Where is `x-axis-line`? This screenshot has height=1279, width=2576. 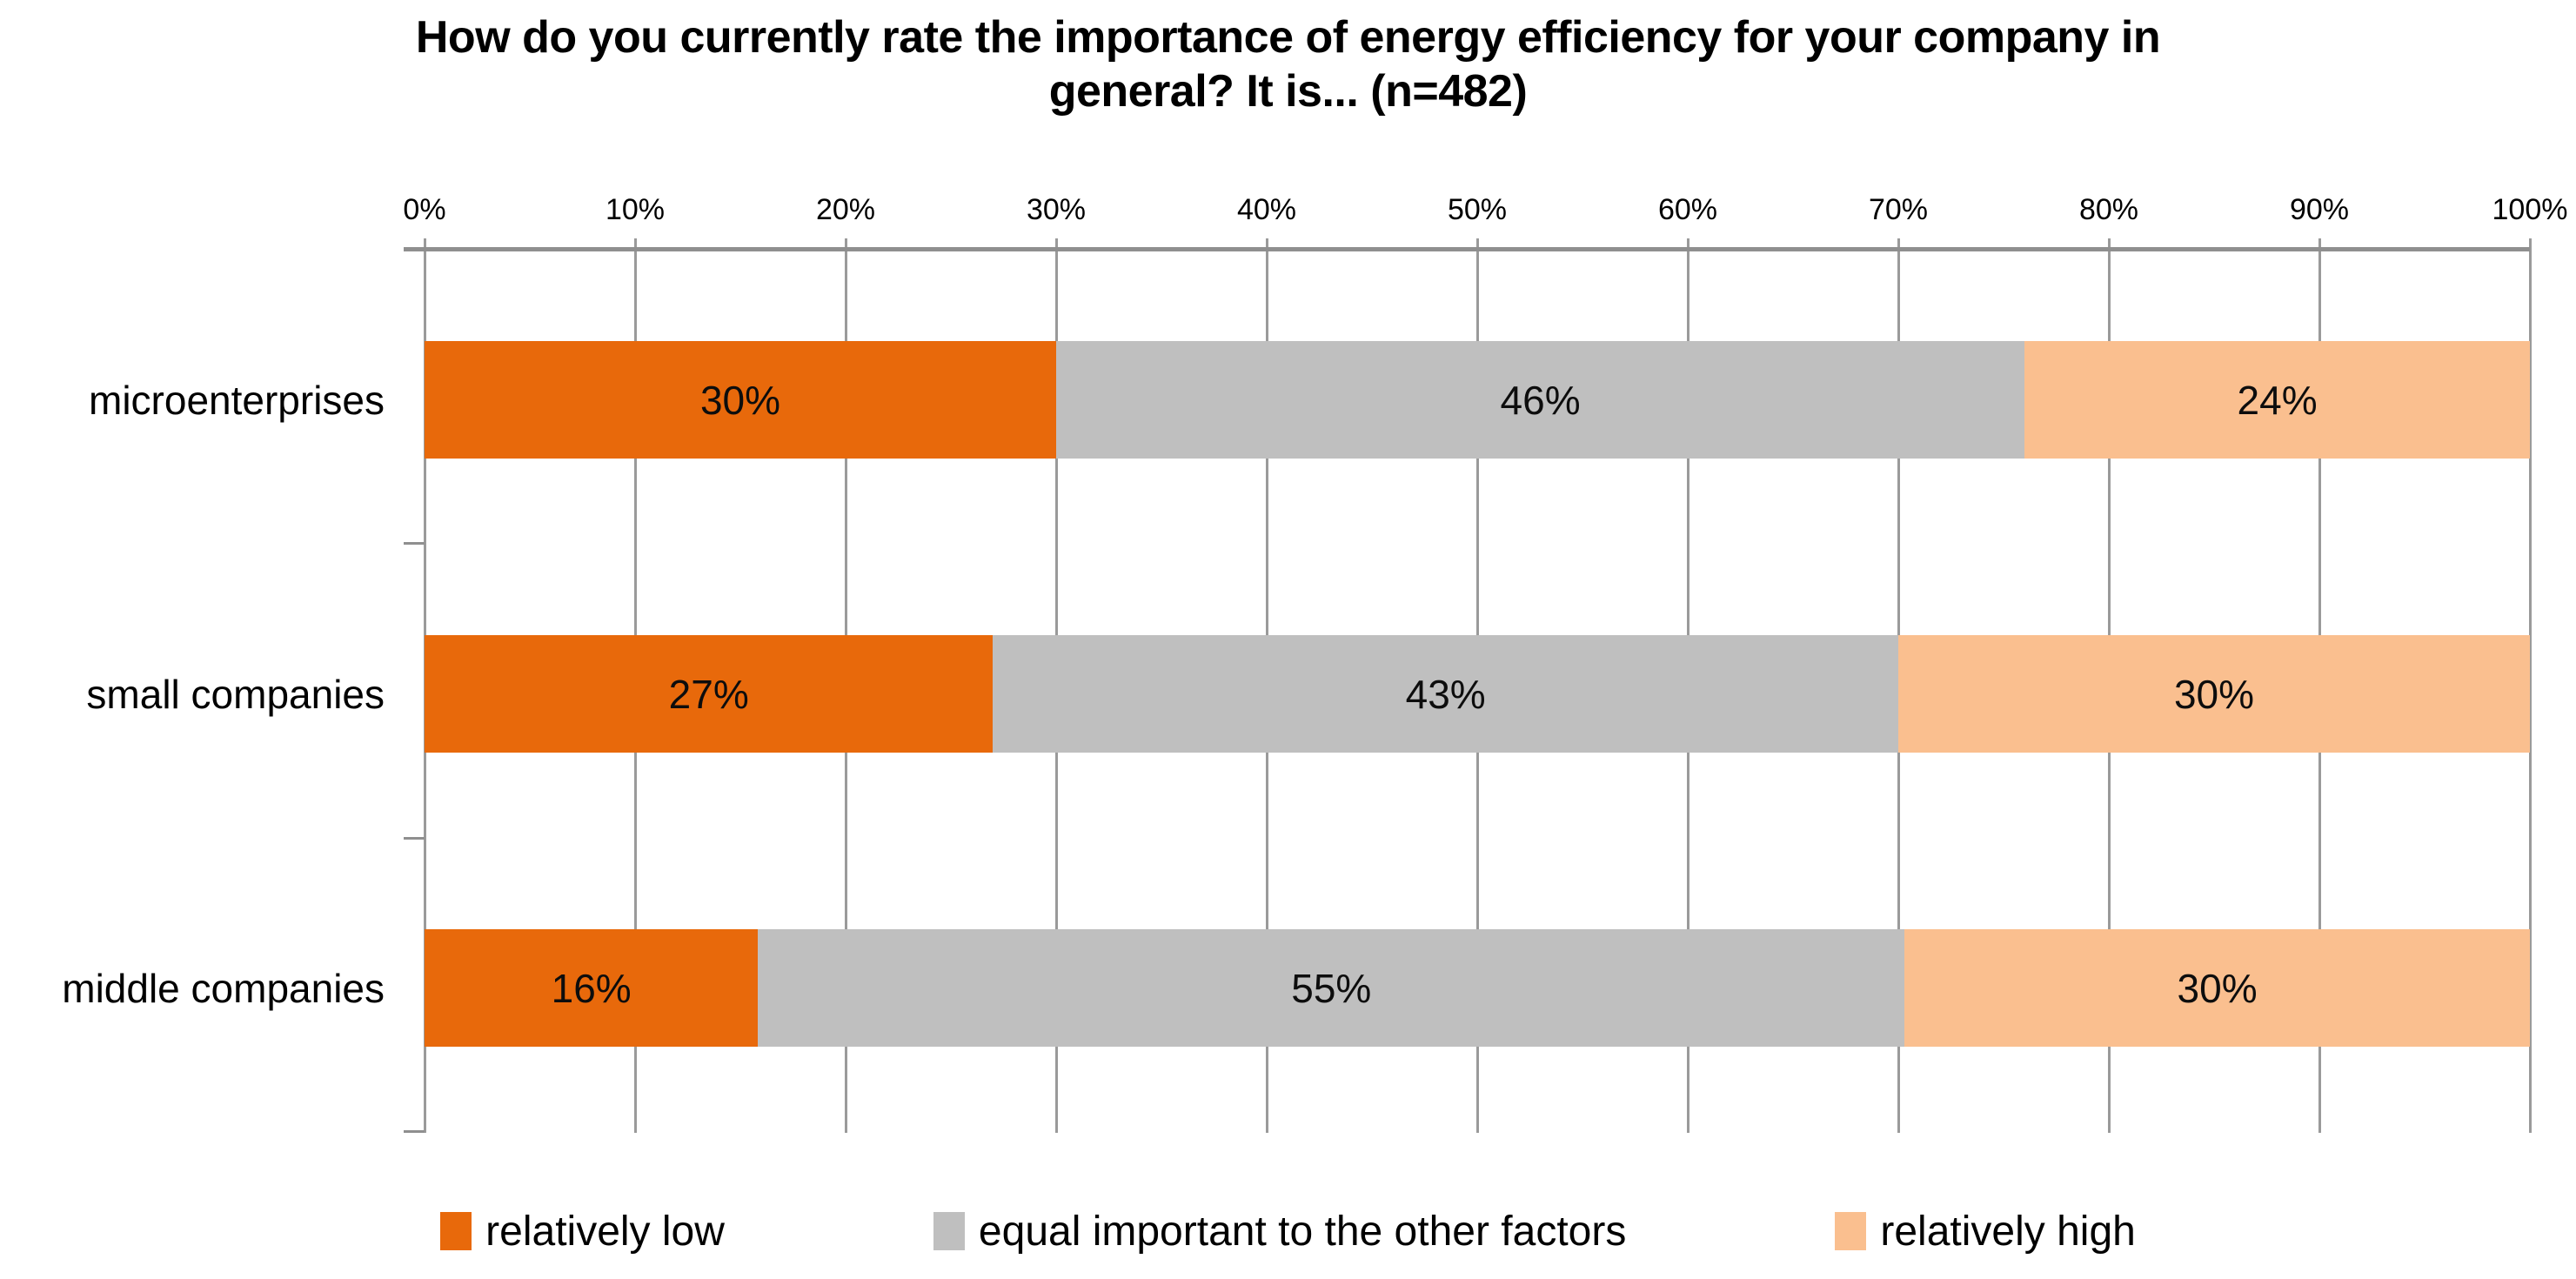 x-axis-line is located at coordinates (1467, 249).